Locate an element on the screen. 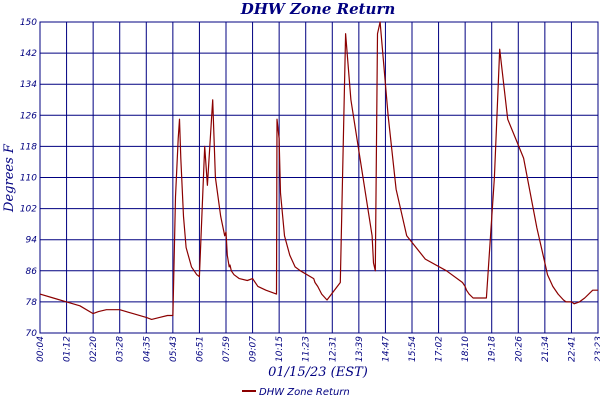 Image resolution: width=600 pixels, height=400 pixels. legend: DHW Zone Return is located at coordinates (296, 392).